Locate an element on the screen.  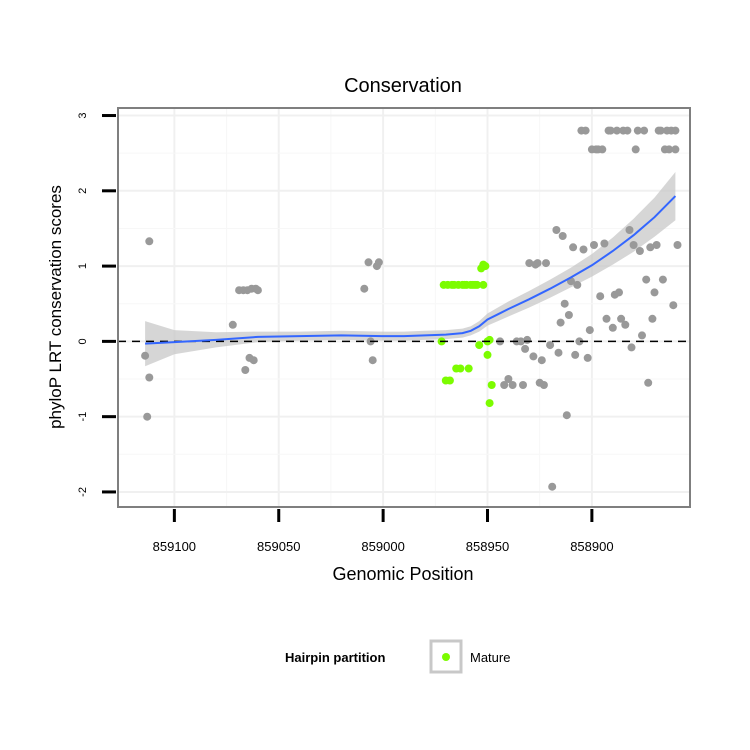
series-mature is located at coordinates (466, 334).